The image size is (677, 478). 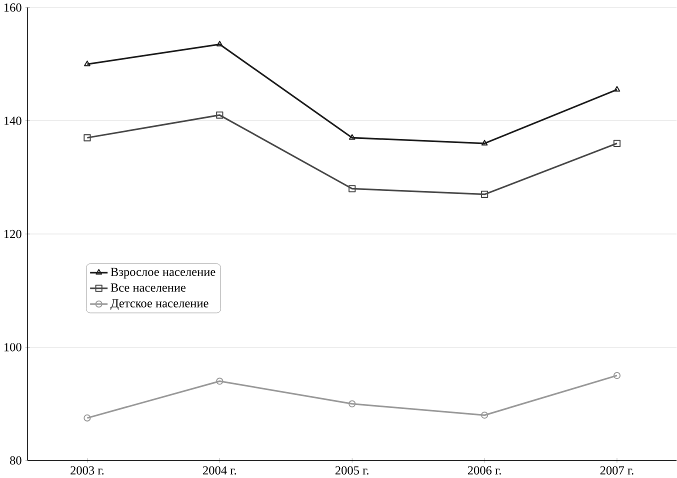 What do you see at coordinates (159, 304) in the screenshot?
I see `legend-label: Детское население` at bounding box center [159, 304].